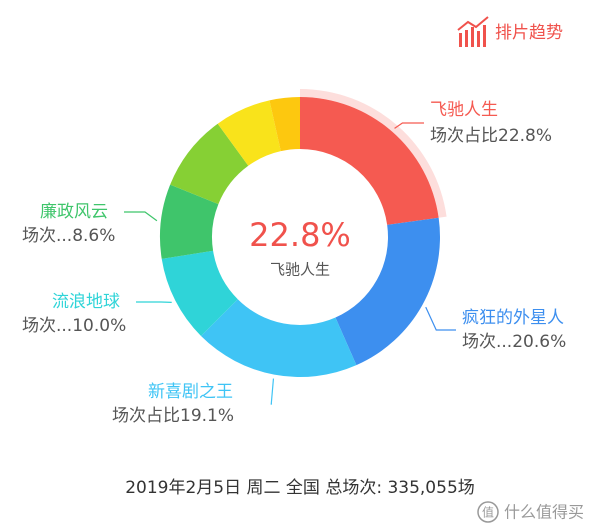 The height and width of the screenshot is (530, 600). I want to click on slice-value-label: 场次...20.6%, so click(514, 342).